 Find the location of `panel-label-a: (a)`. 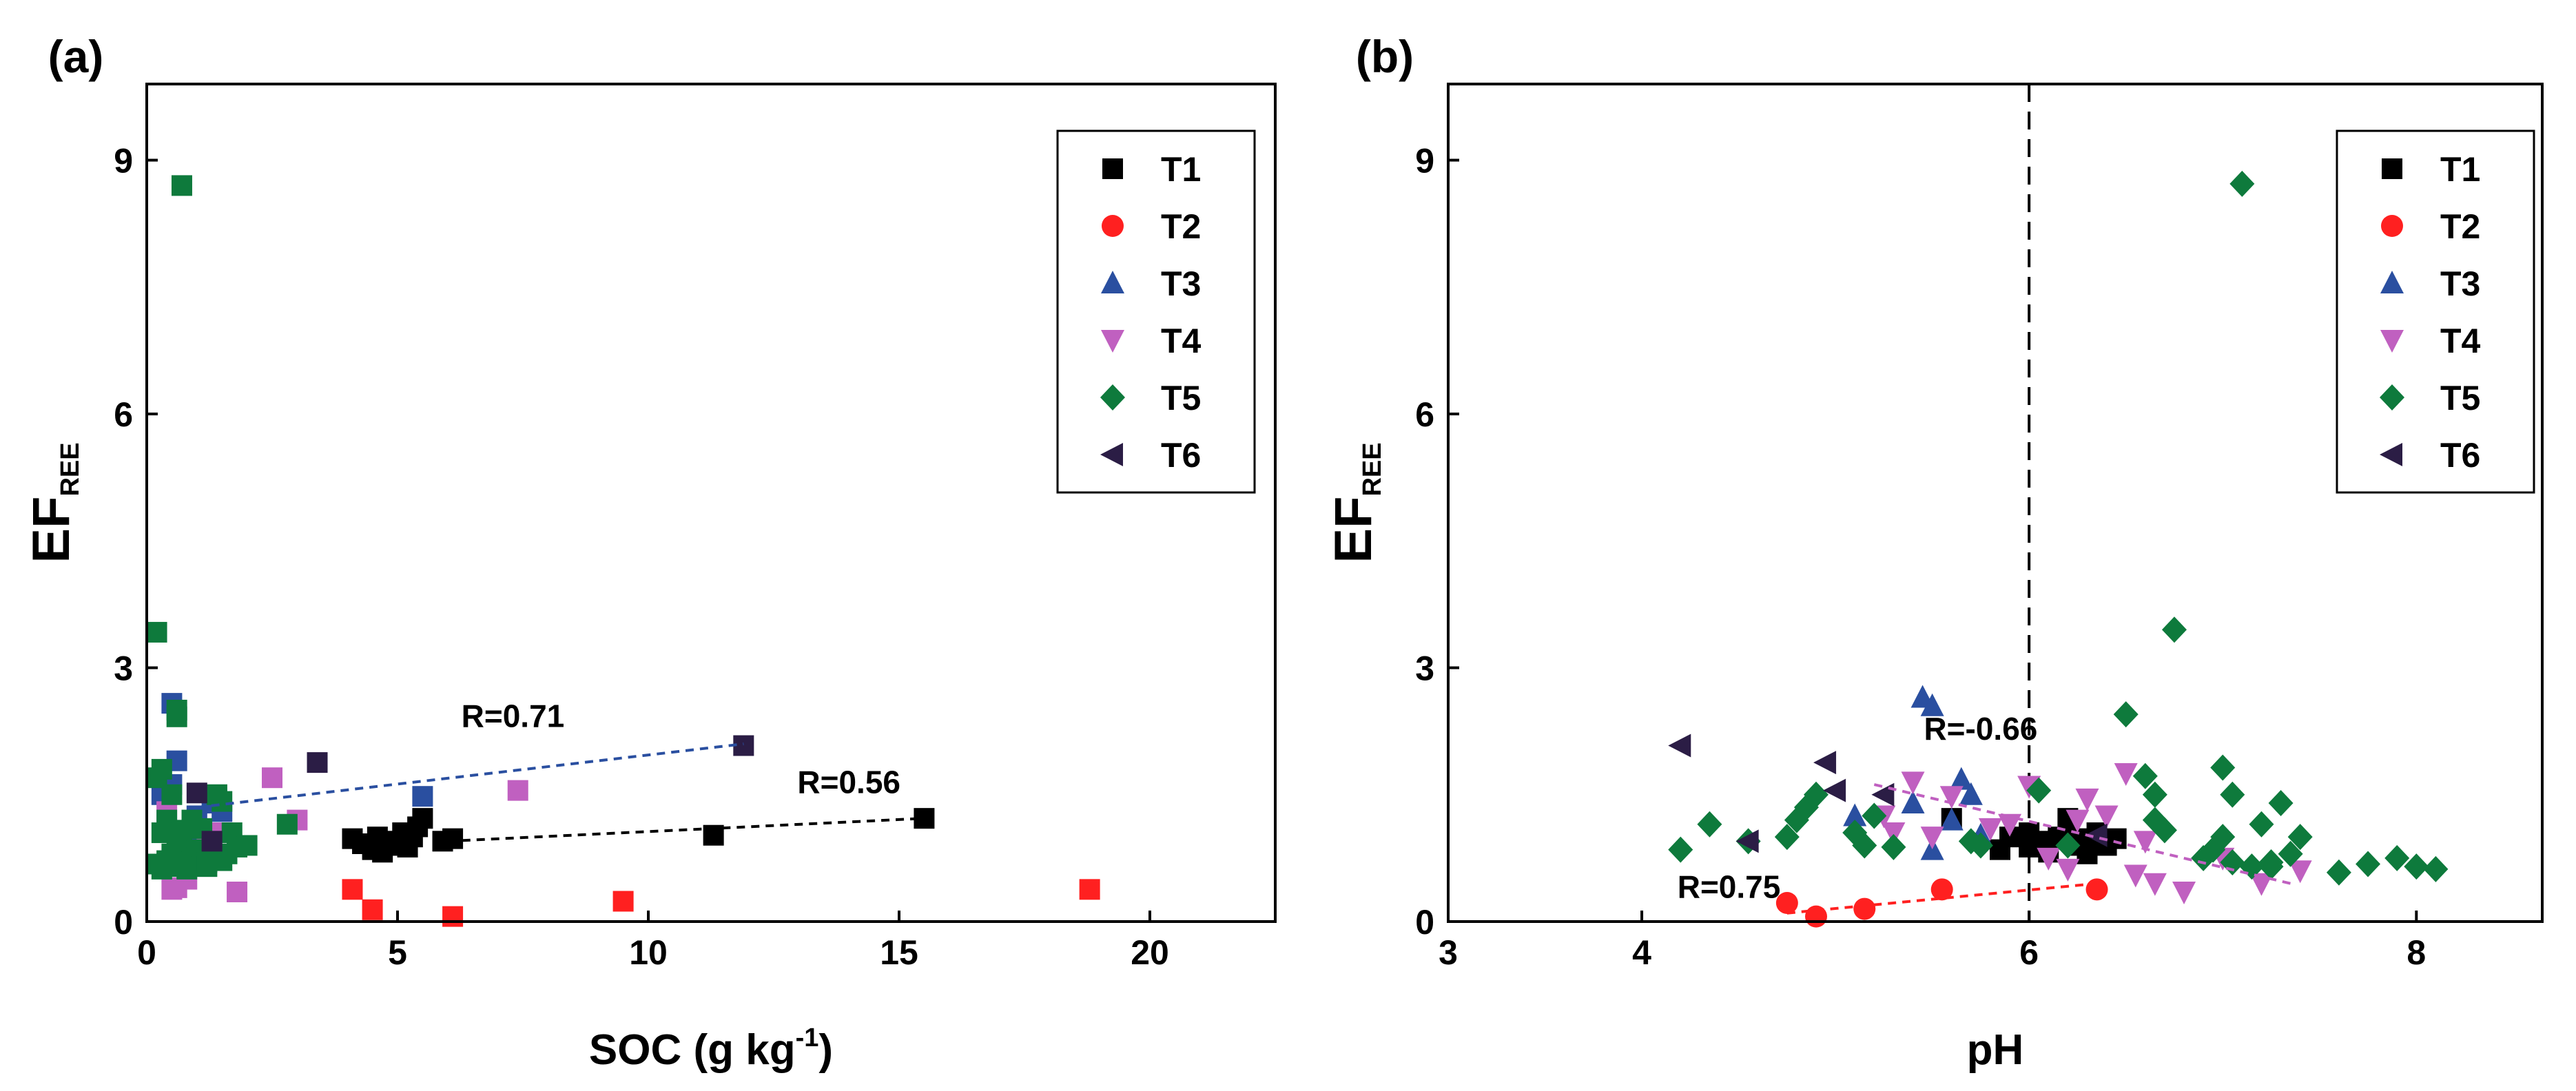

panel-label-a: (a) is located at coordinates (76, 56).